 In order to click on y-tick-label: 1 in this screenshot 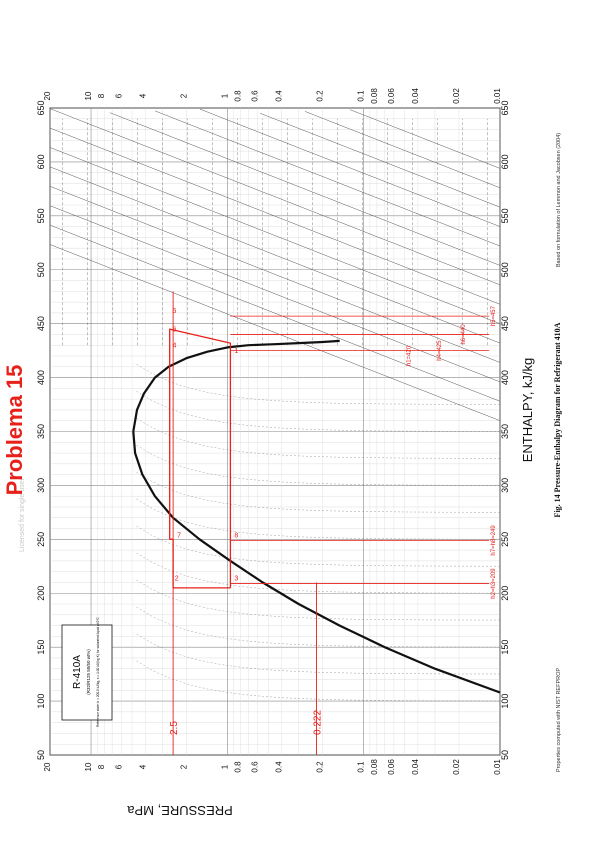, I will do `click(224, 95)`.